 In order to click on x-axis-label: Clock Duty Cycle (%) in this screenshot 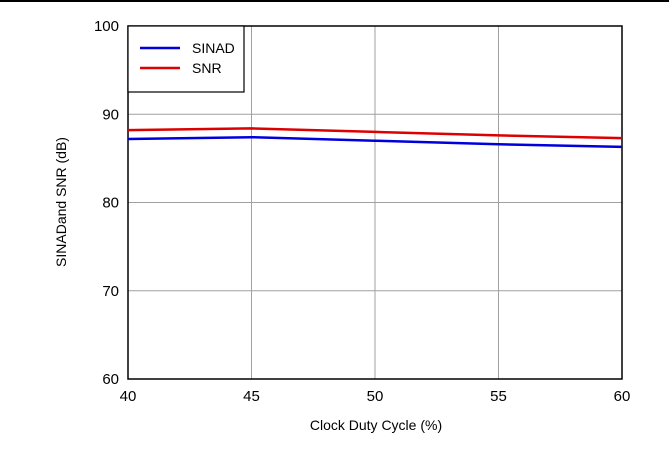, I will do `click(376, 425)`.